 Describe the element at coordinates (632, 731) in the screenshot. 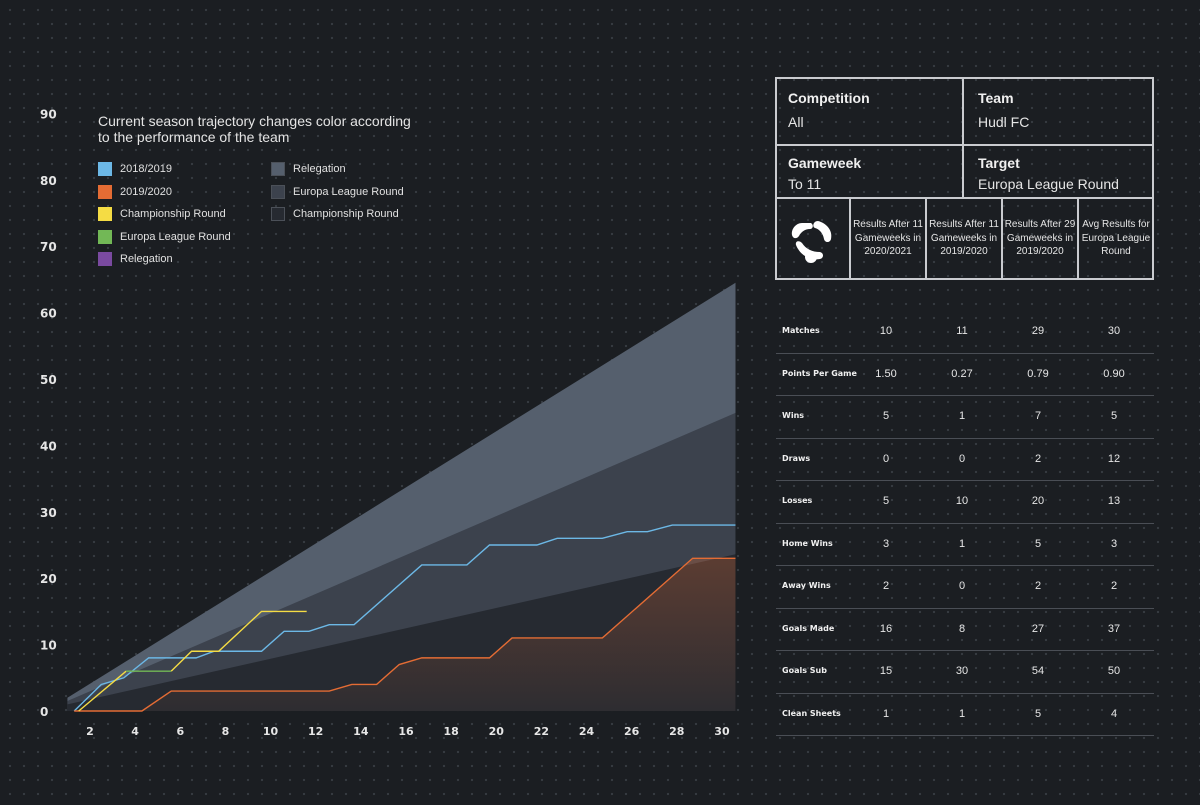

I see `x-tick-label: 26` at that location.